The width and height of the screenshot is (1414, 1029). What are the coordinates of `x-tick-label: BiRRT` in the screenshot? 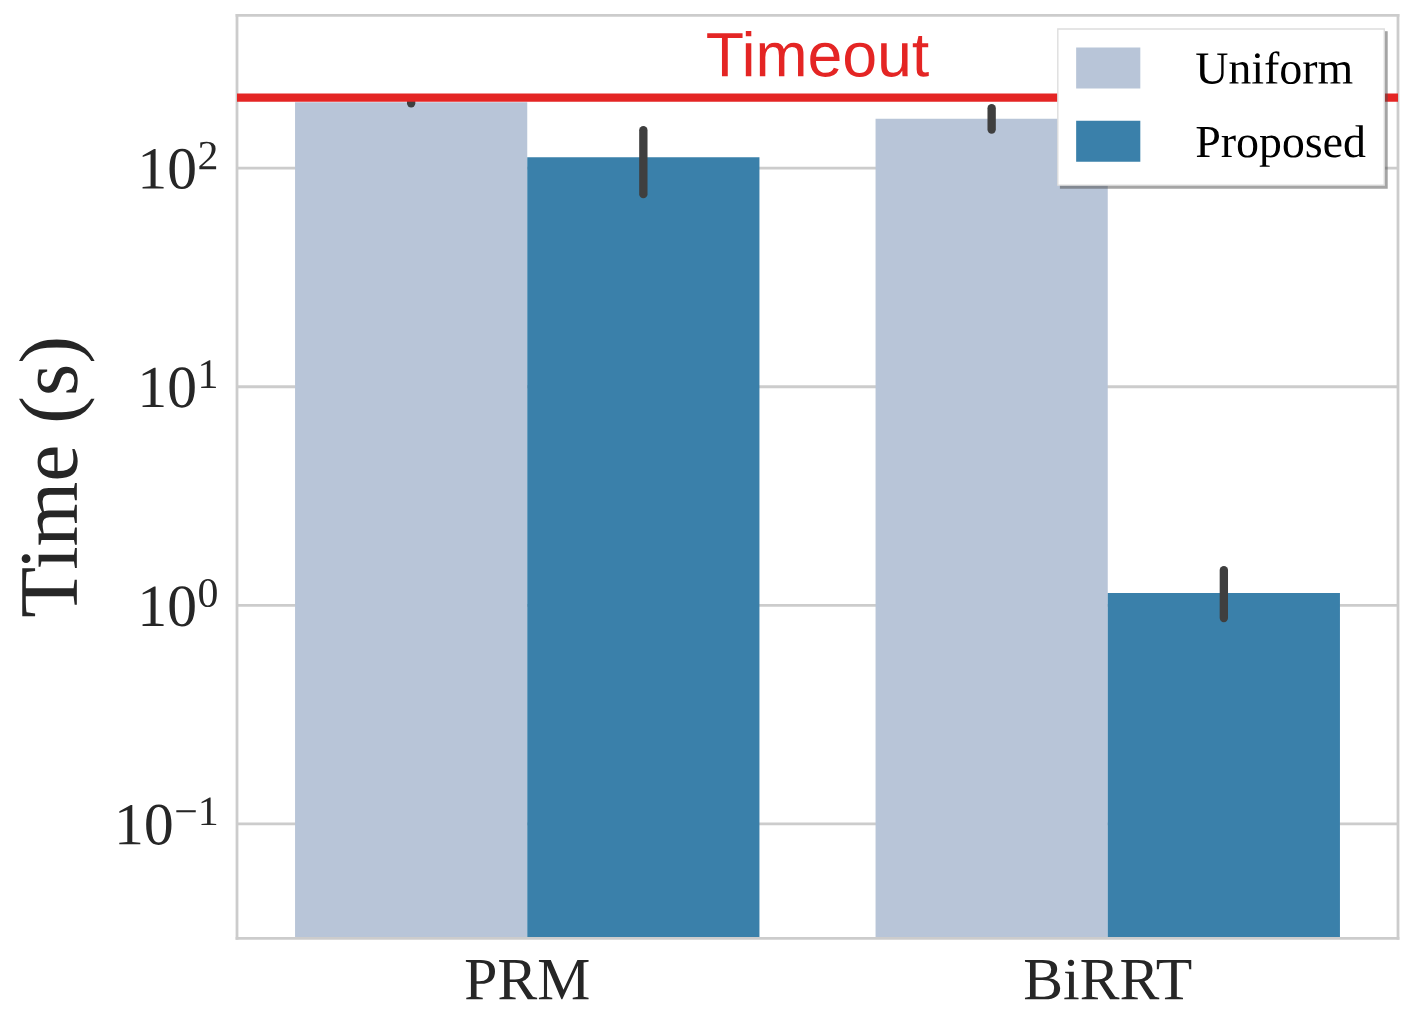 It's located at (1108, 979).